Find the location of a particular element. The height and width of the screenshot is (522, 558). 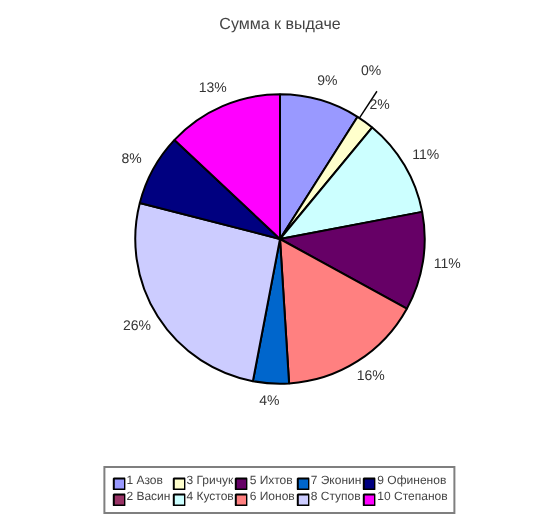

chart-title: Сумма к выдаче is located at coordinates (280, 24).